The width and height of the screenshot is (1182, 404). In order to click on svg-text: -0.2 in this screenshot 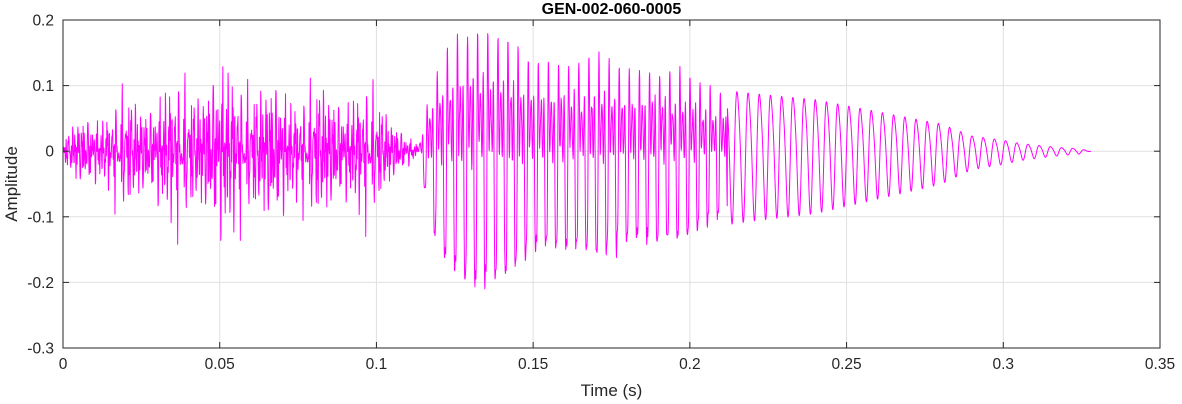, I will do `click(40, 283)`.